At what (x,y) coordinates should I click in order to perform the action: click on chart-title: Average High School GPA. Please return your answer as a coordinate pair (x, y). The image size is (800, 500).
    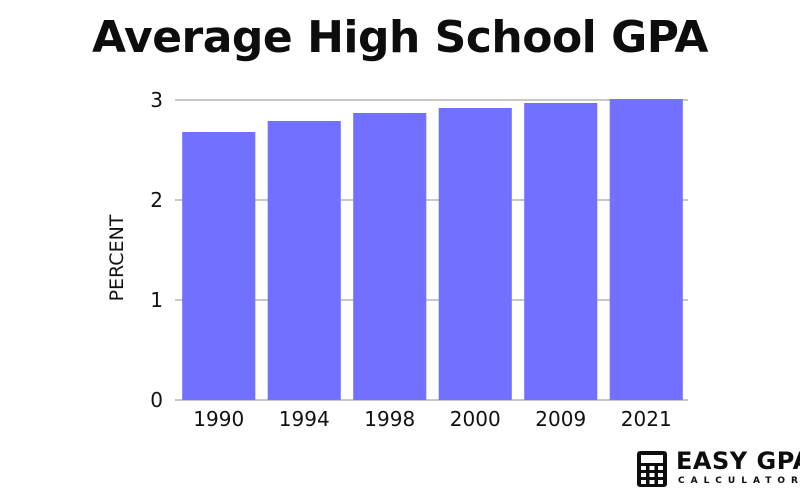
    Looking at the image, I should click on (400, 37).